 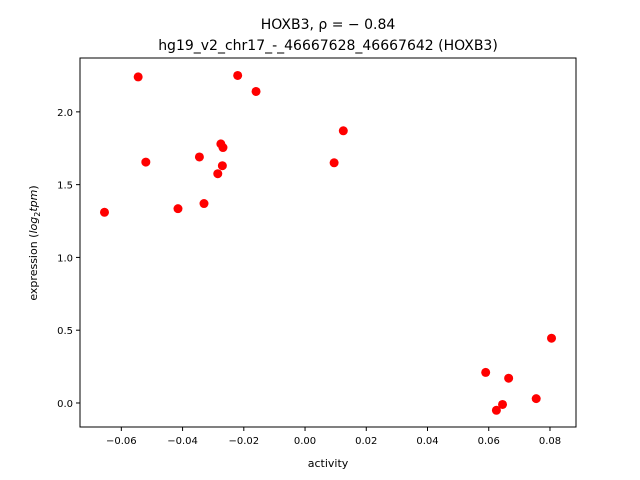 I want to click on x-tick-label: 0.00, so click(x=305, y=441).